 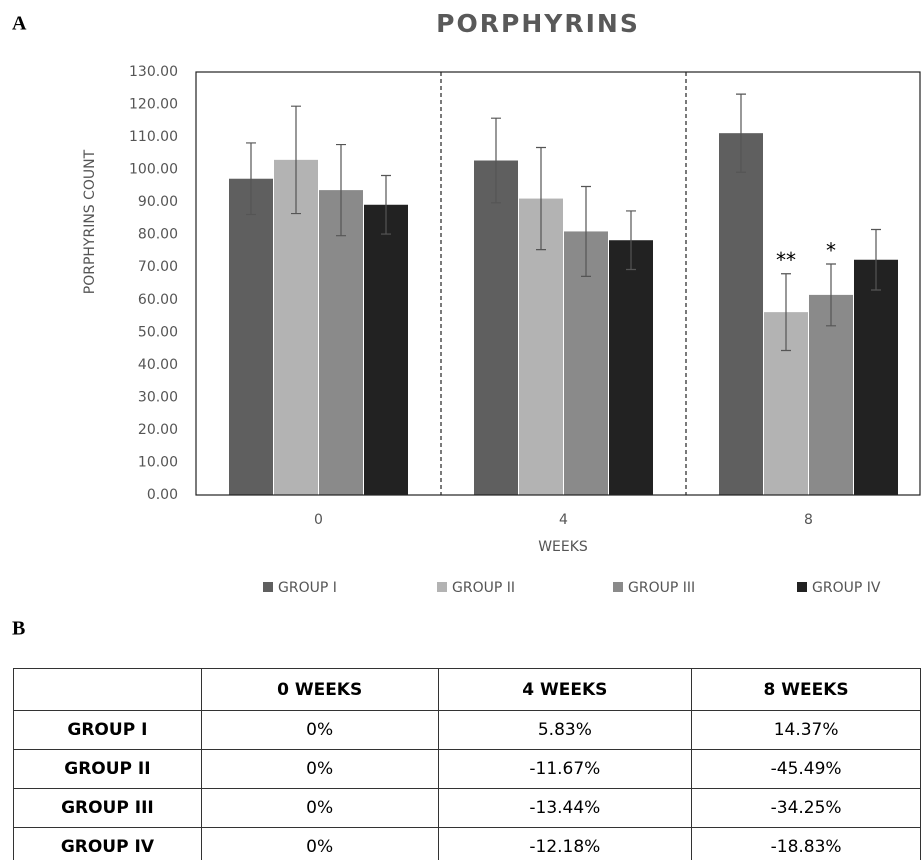 I want to click on table-cell: 4 WEEKS, so click(x=565, y=689).